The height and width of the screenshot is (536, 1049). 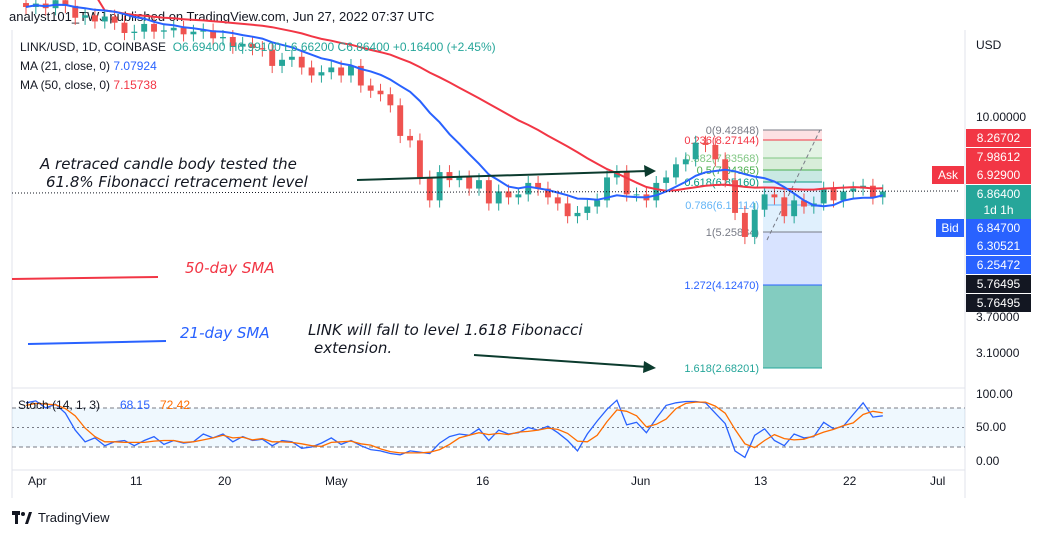 I want to click on price-tick-10: 10.00000, so click(x=1001, y=117).